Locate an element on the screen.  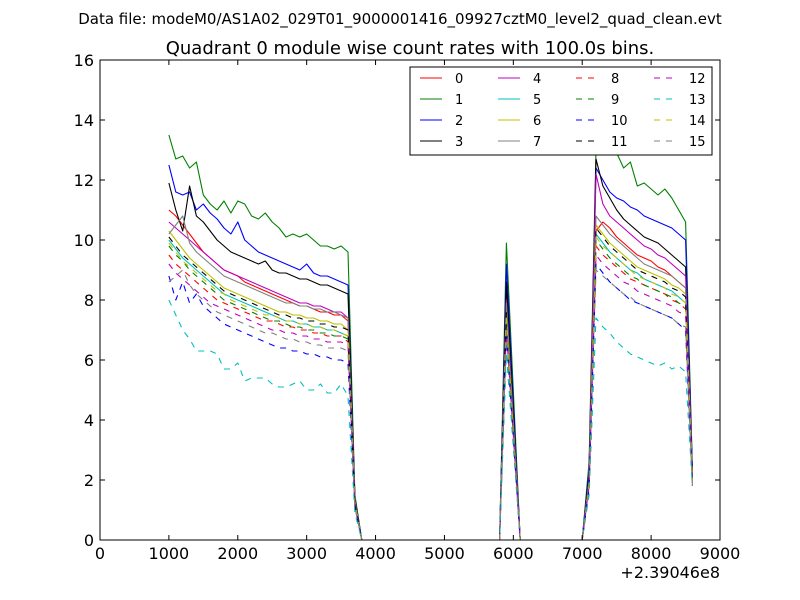
x-tick-label: 1000 is located at coordinates (169, 553).